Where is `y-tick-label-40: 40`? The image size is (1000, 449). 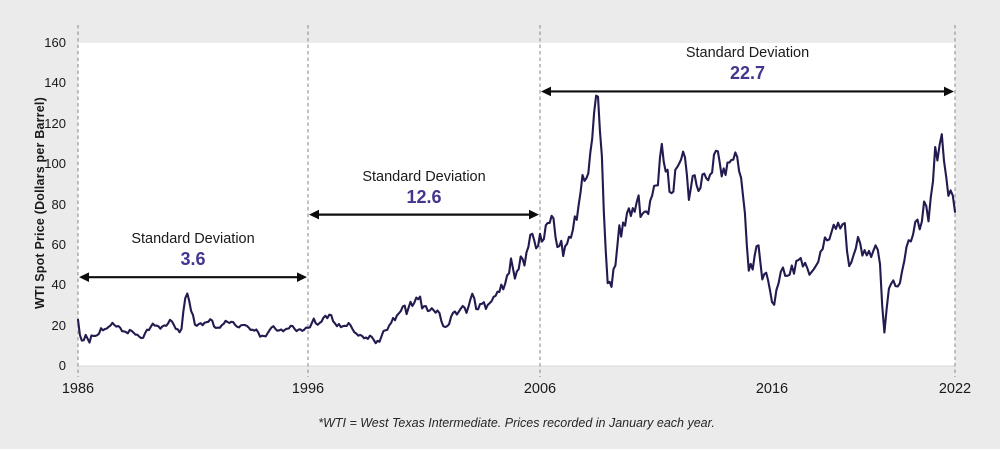 y-tick-label-40: 40 is located at coordinates (58, 285).